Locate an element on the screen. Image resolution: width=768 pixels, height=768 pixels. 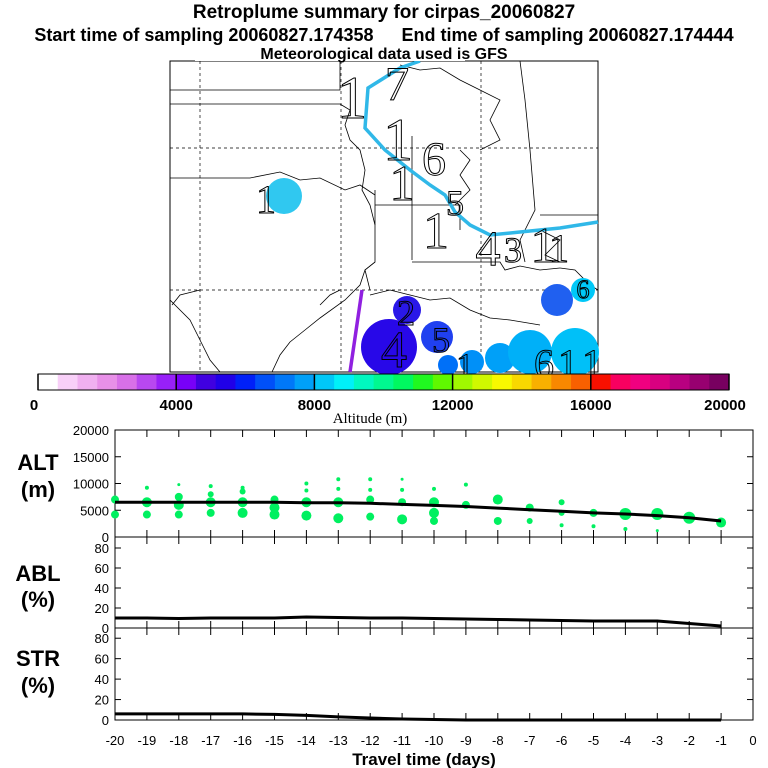
colorbar-tick-label: 20000 is located at coordinates (725, 405).